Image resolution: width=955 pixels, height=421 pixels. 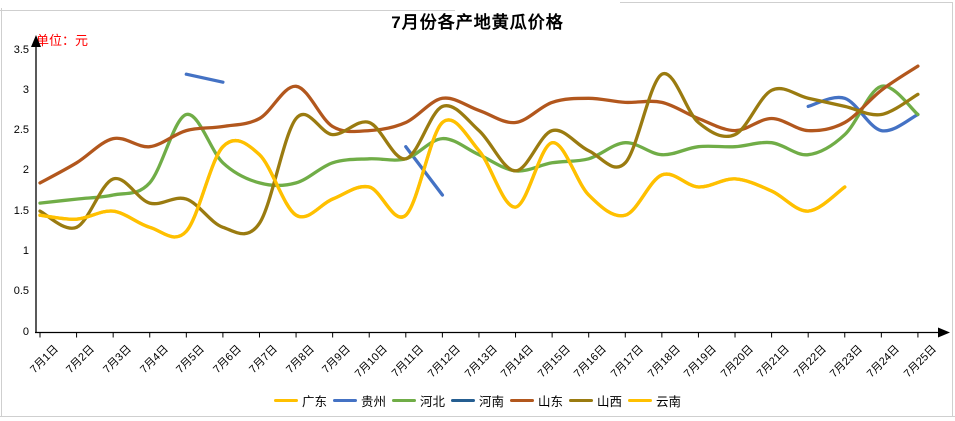 What do you see at coordinates (418, 400) in the screenshot?
I see `legend-item-hebei: 河北` at bounding box center [418, 400].